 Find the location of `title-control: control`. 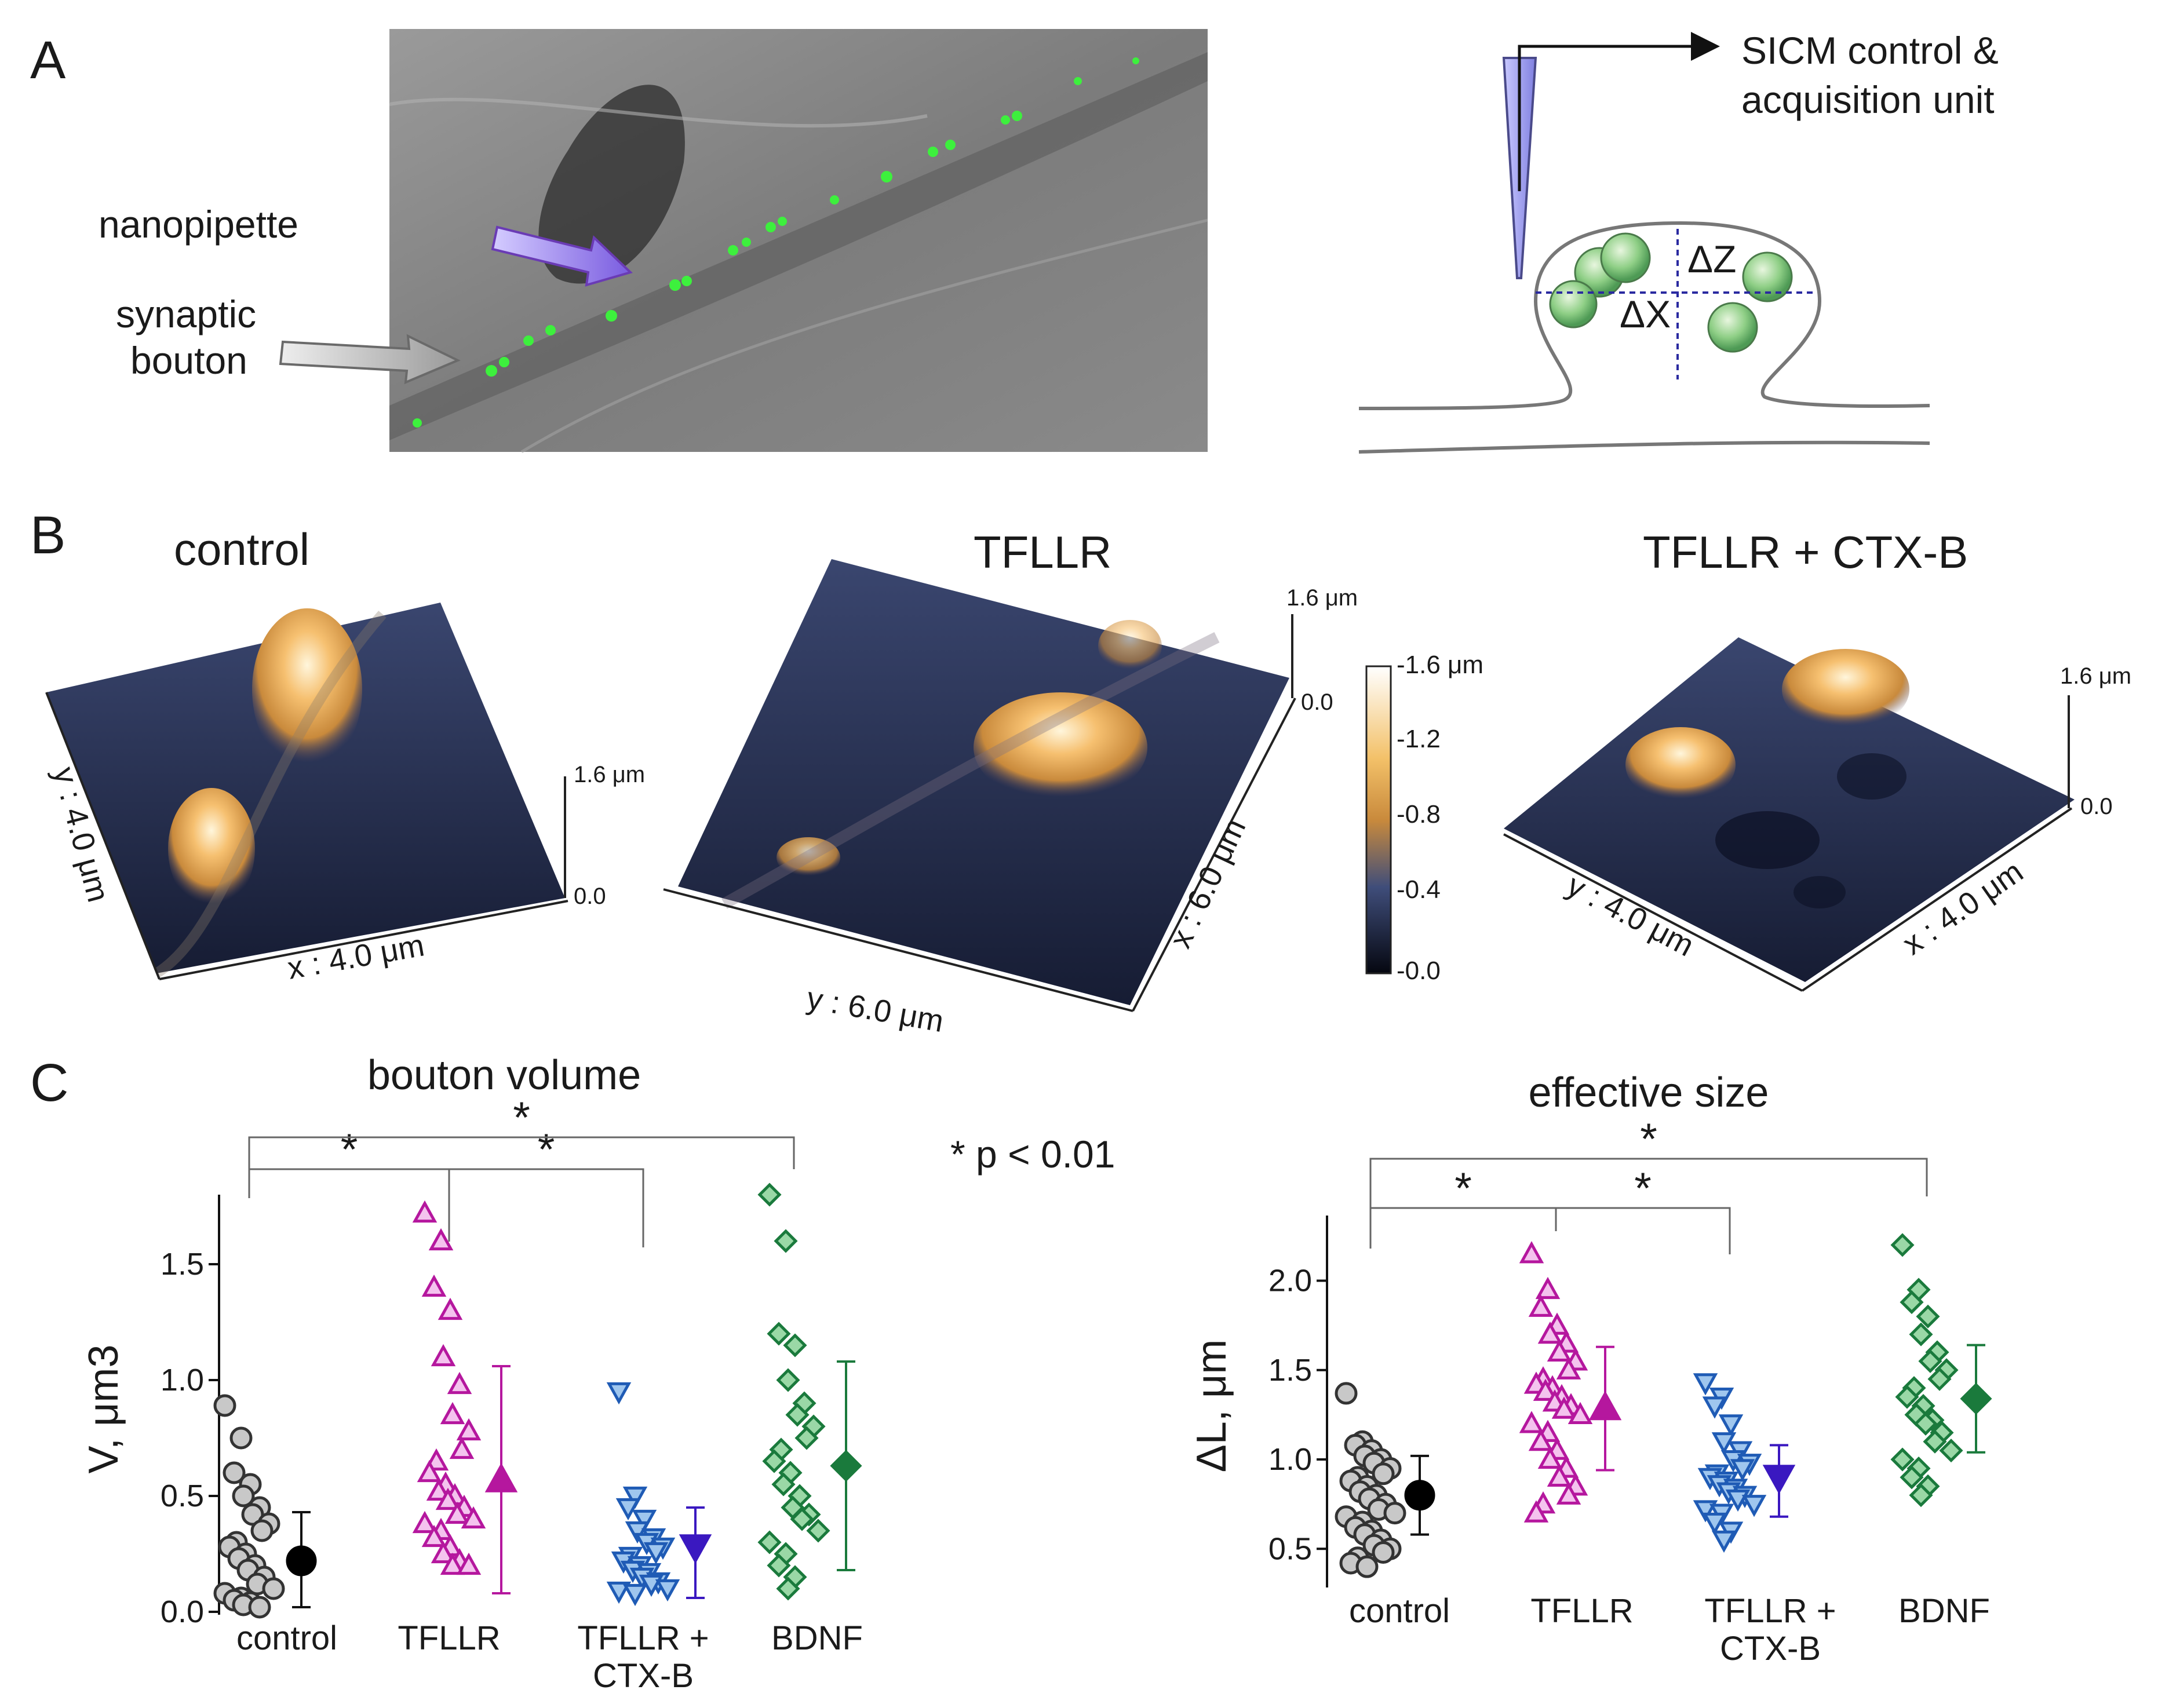

title-control: control is located at coordinates (241, 549).